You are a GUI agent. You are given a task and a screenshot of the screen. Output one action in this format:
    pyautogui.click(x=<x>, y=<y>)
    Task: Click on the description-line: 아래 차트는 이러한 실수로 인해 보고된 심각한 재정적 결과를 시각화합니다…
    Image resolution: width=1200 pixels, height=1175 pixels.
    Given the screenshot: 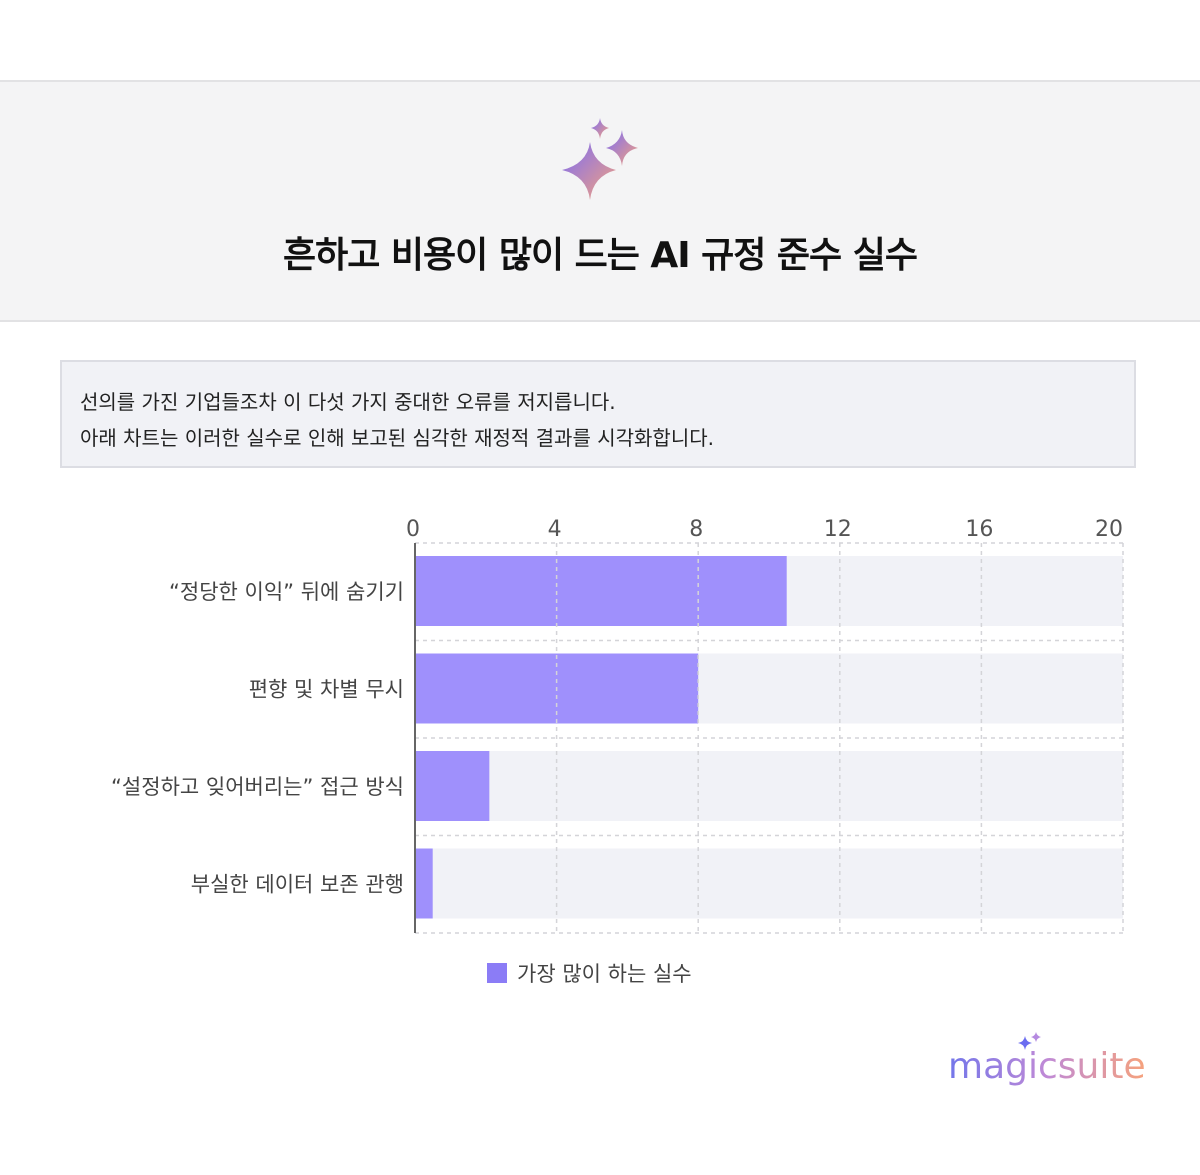 What is the action you would take?
    pyautogui.click(x=397, y=438)
    